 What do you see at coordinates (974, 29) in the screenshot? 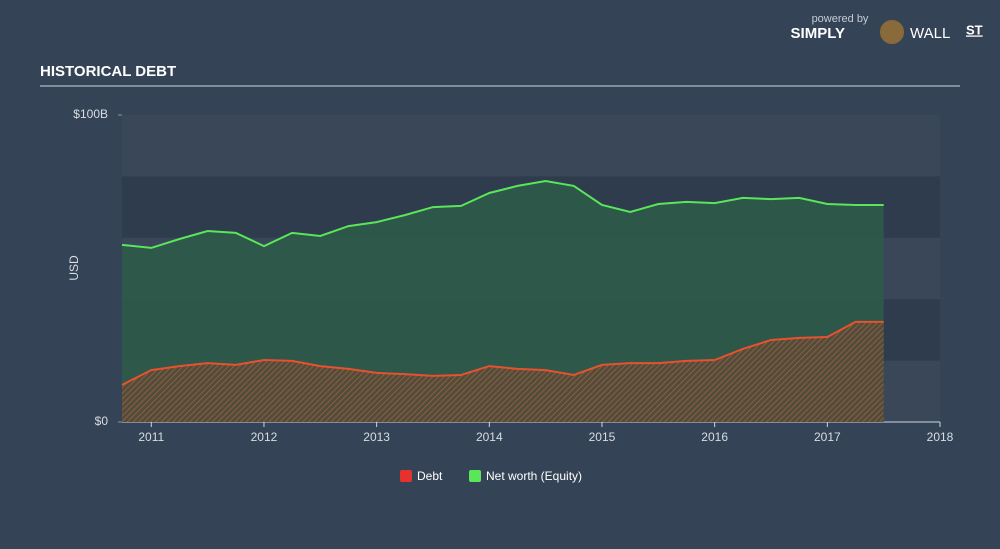
I see `brand-name3: ST` at bounding box center [974, 29].